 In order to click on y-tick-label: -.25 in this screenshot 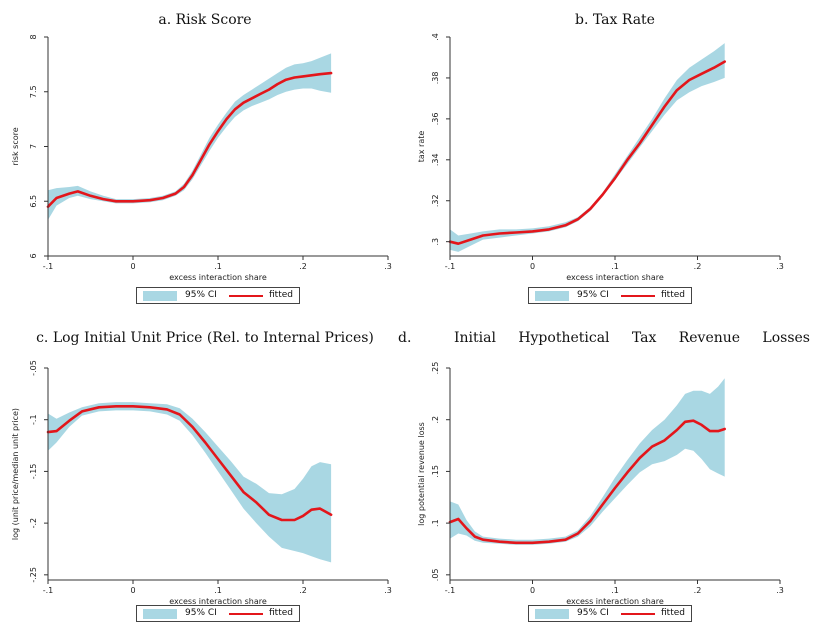, I will do `click(33, 575)`.